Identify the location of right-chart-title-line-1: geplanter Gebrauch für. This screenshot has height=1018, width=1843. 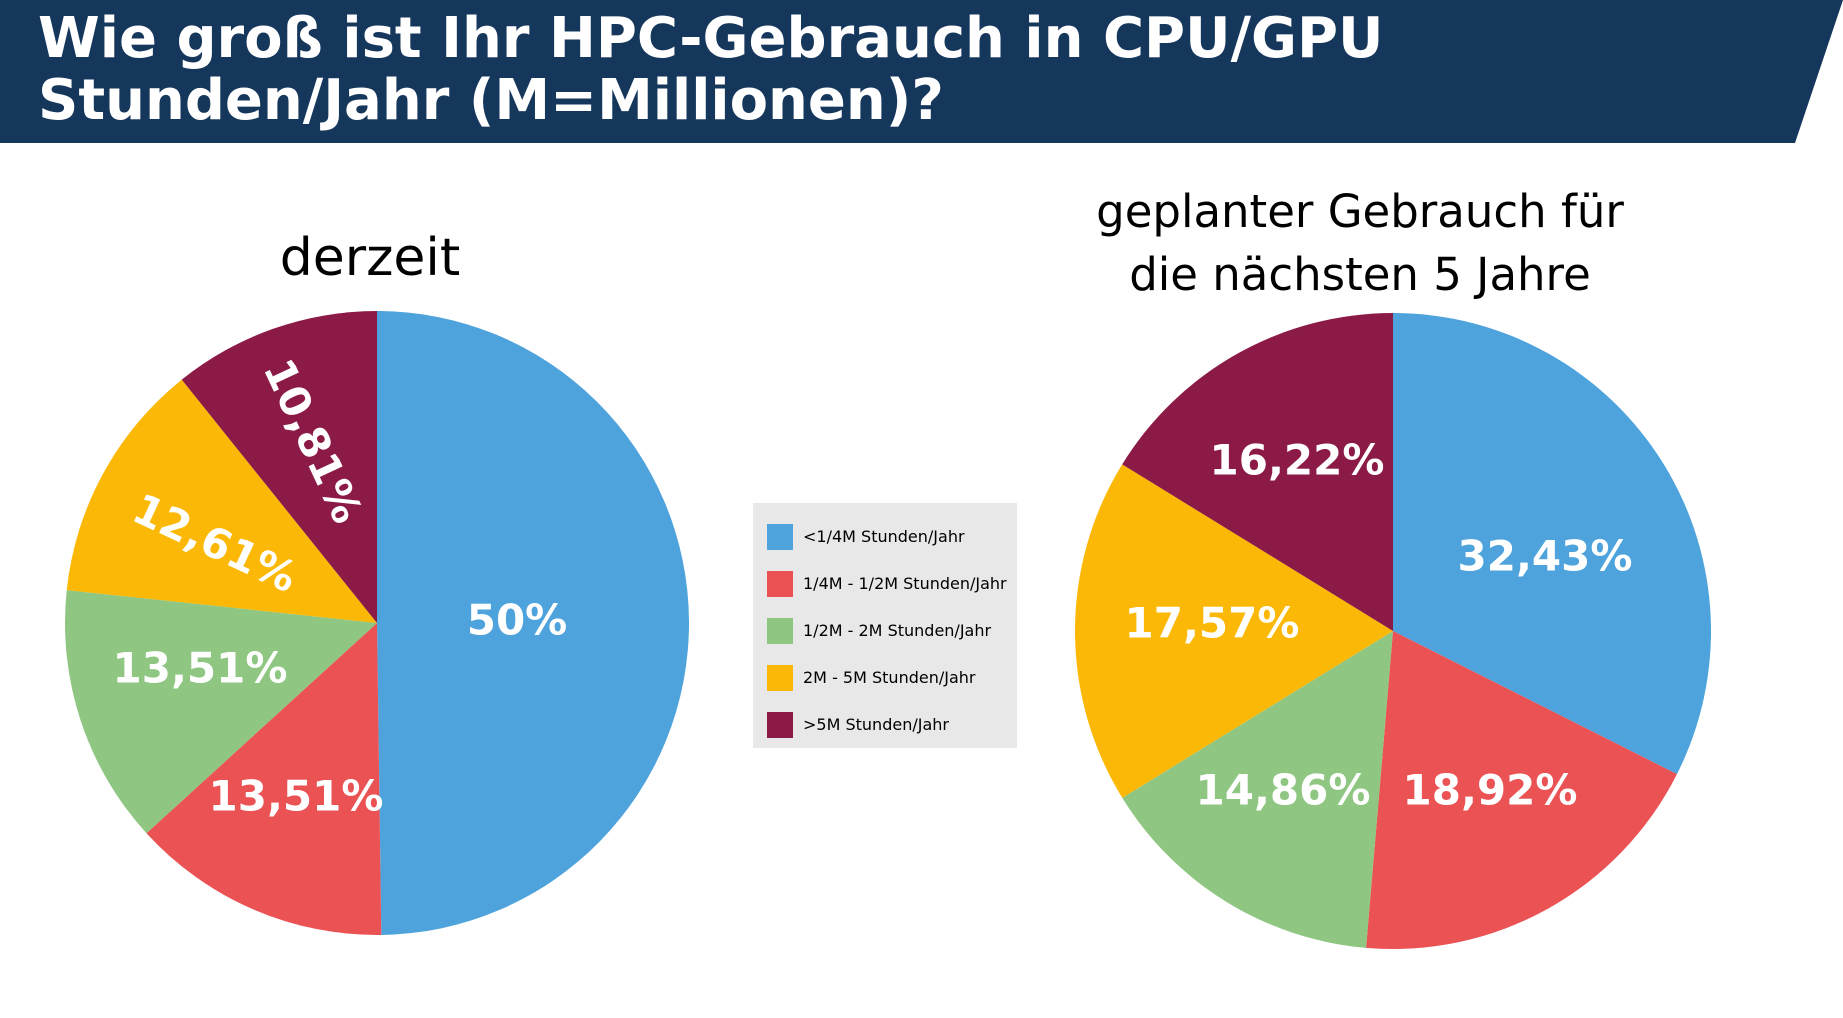
(1360, 211).